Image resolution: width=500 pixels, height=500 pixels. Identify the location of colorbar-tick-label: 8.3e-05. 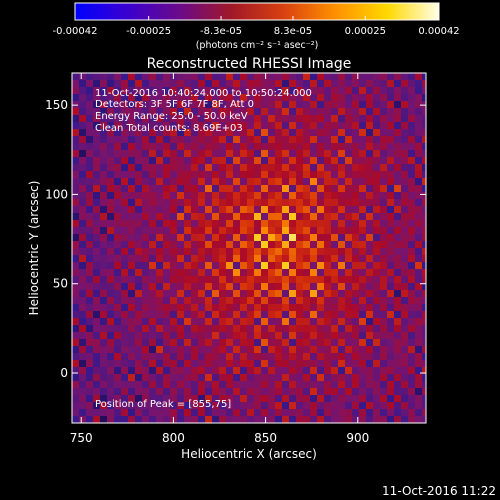
(293, 31).